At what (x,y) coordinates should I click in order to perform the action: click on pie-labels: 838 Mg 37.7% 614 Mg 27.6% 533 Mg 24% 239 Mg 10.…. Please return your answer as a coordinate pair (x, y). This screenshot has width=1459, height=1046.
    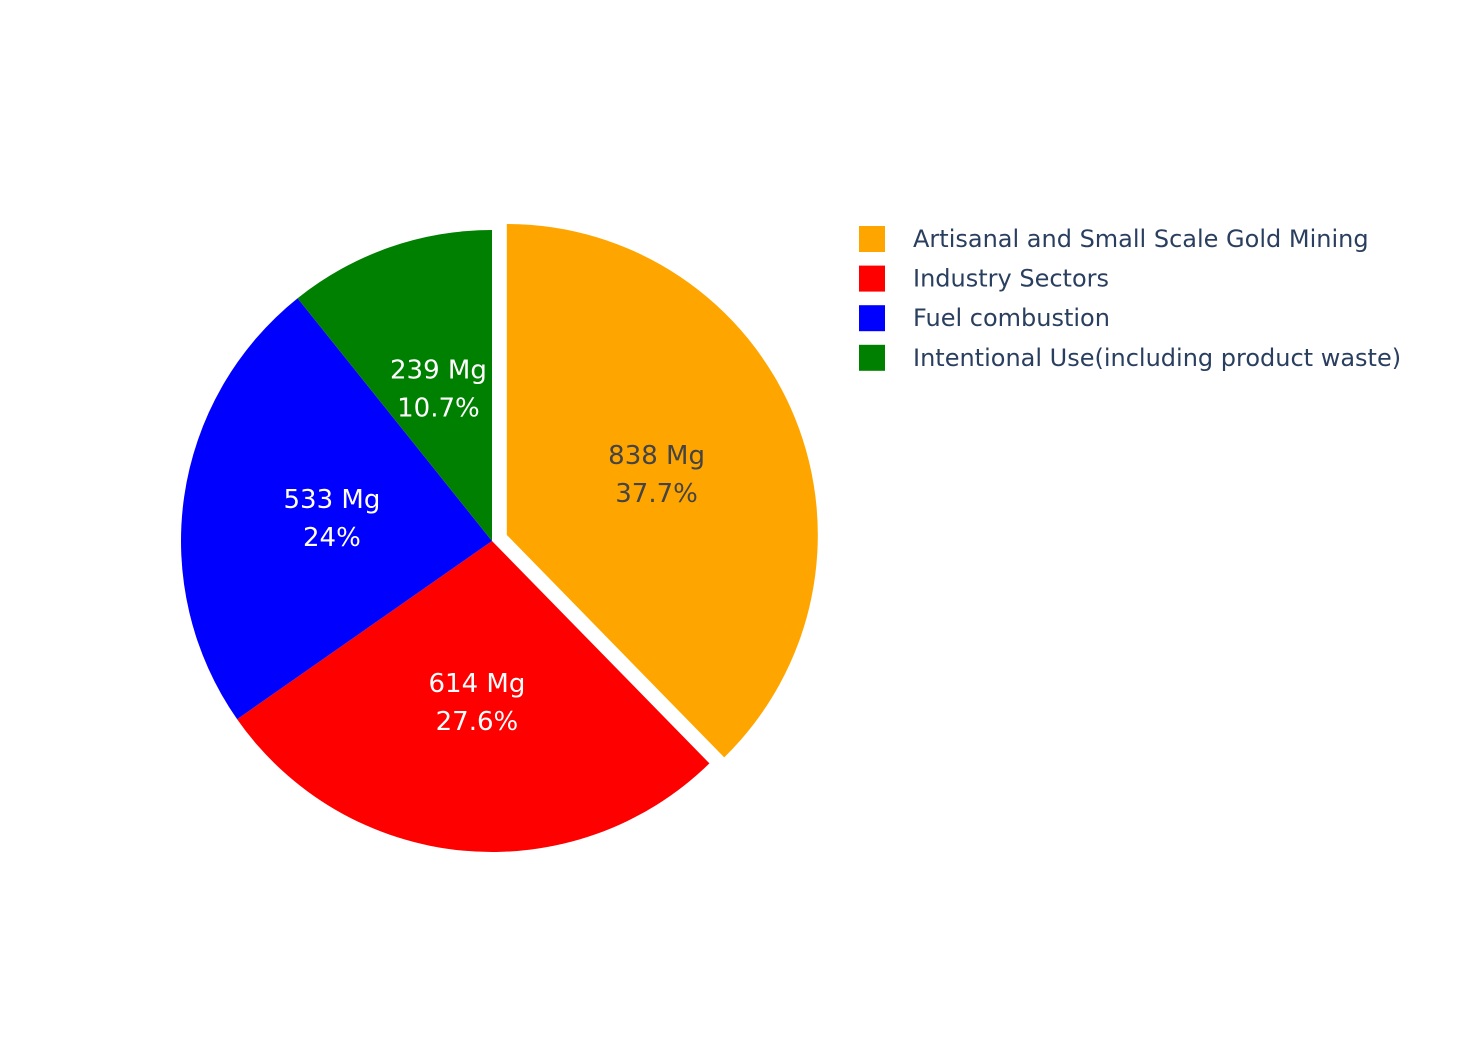
    Looking at the image, I should click on (494, 546).